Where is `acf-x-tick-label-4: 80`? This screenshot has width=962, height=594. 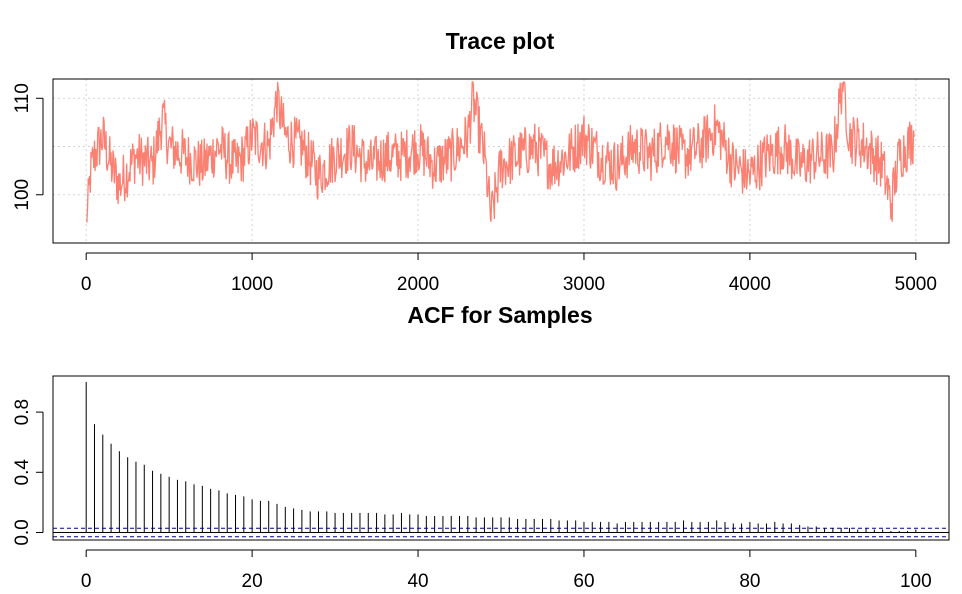
acf-x-tick-label-4: 80 is located at coordinates (749, 581).